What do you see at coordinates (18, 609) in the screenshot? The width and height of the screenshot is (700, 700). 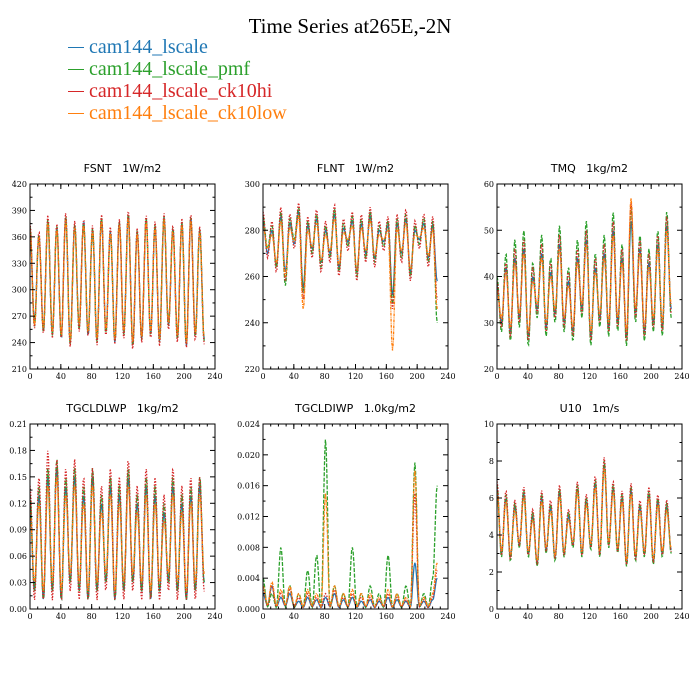 I see `y-tick-label: 0.00` at bounding box center [18, 609].